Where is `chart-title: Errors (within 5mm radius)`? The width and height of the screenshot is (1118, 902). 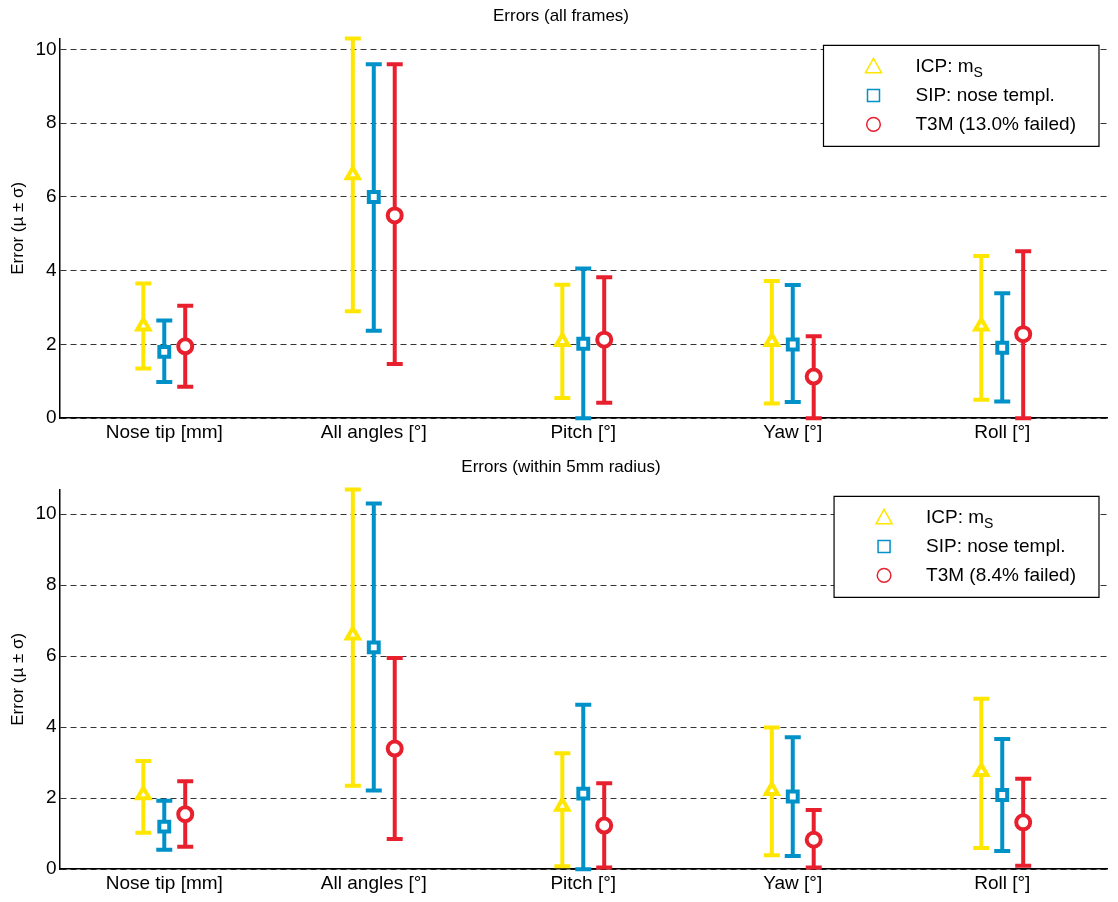 chart-title: Errors (within 5mm radius) is located at coordinates (561, 466).